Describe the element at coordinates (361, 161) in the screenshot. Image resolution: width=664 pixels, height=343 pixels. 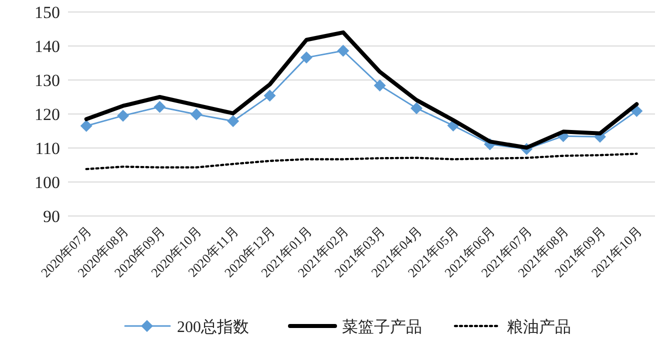
I see `line-series` at that location.